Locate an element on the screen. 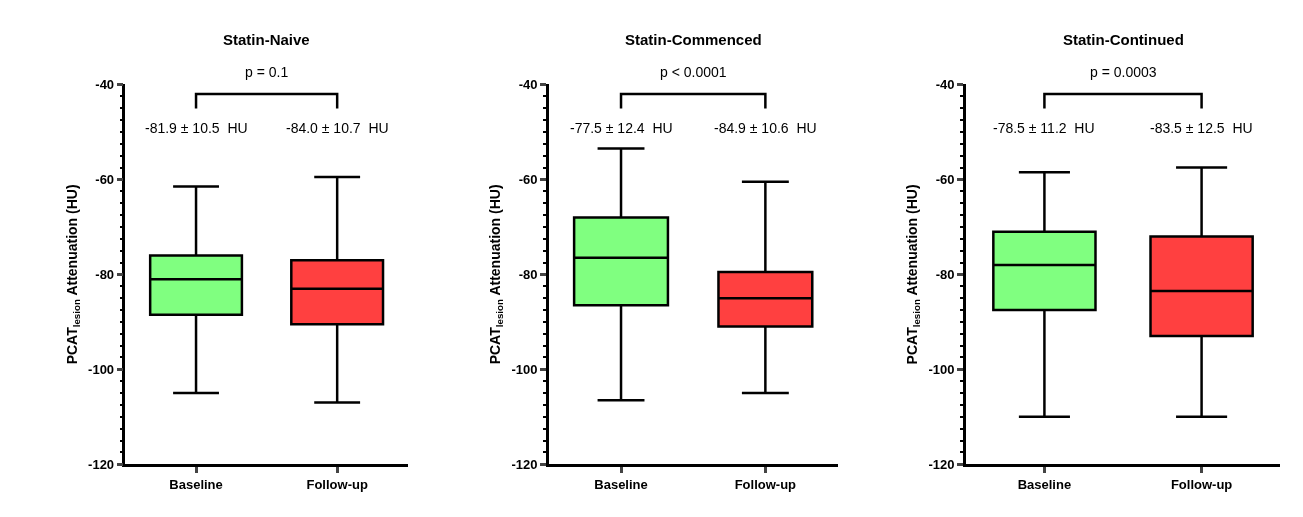 Image resolution: width=1303 pixels, height=517 pixels. chart-title: Statin-Commenced is located at coordinates (693, 39).